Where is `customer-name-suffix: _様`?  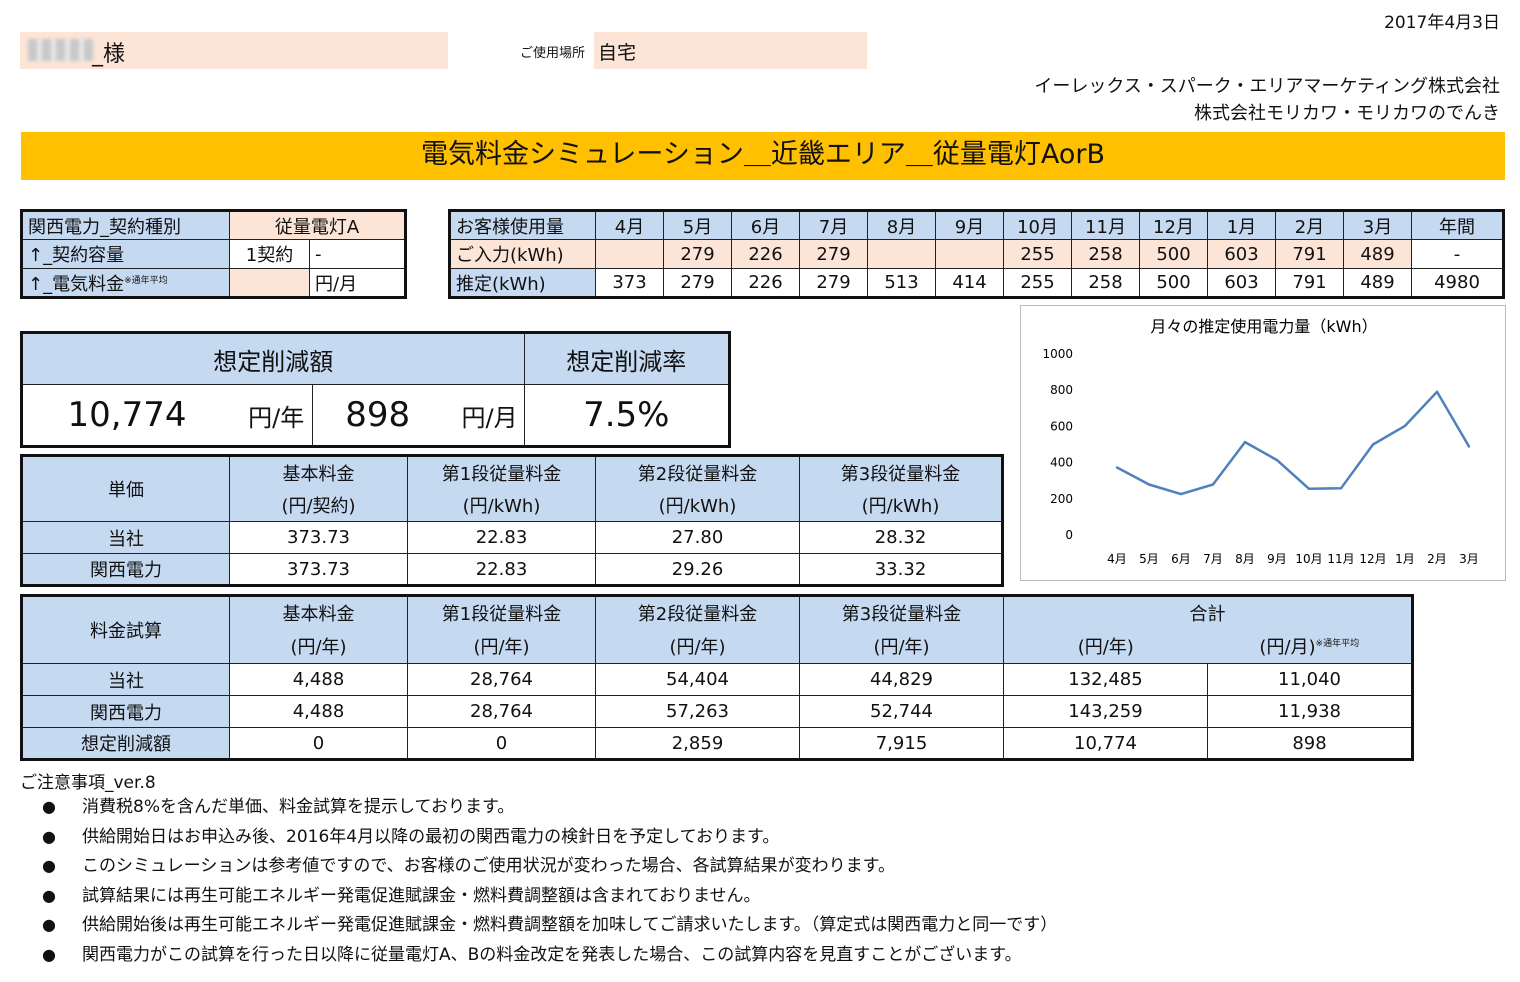 customer-name-suffix: _様 is located at coordinates (109, 54).